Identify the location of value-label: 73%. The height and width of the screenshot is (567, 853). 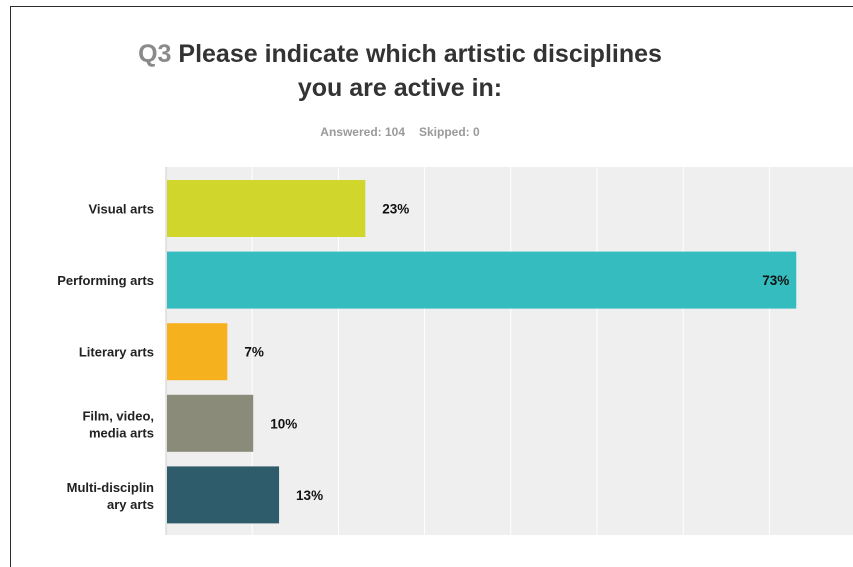
(775, 280).